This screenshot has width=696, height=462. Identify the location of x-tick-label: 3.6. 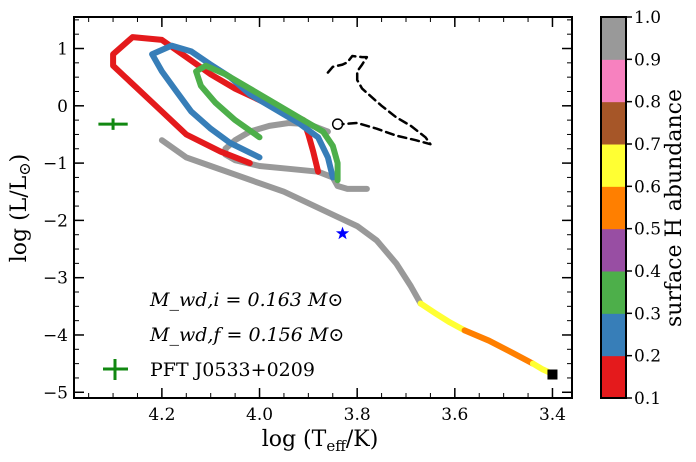
(454, 415).